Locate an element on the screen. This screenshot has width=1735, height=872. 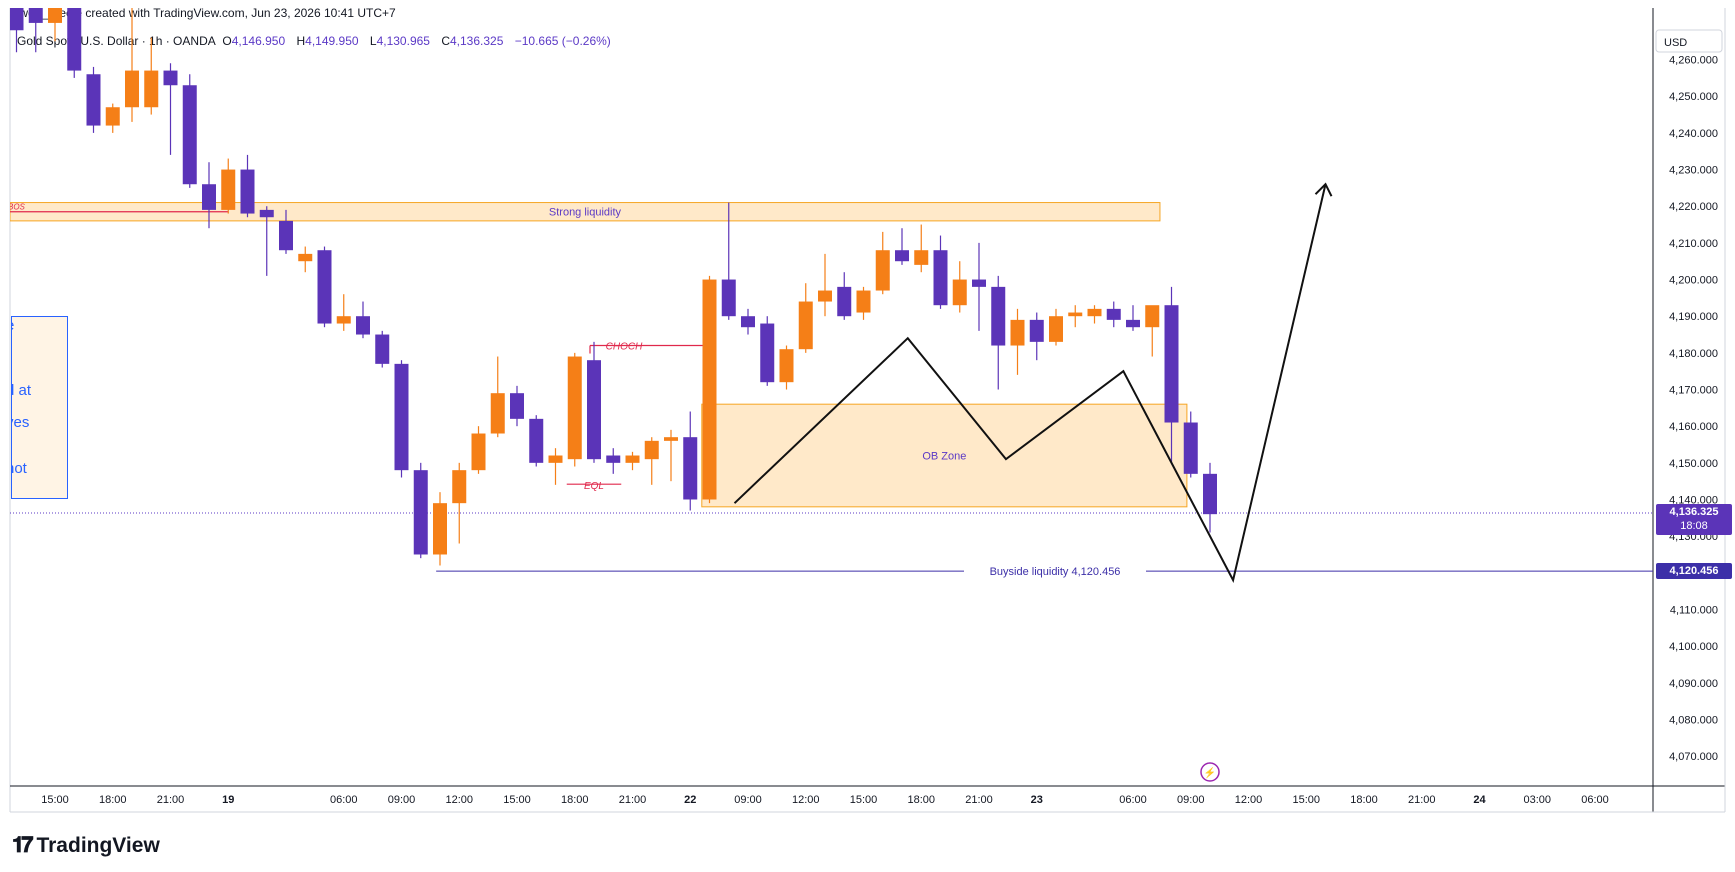
buyside-liquidity-label: Buyside liquidity 4,120.456 is located at coordinates (1055, 572).